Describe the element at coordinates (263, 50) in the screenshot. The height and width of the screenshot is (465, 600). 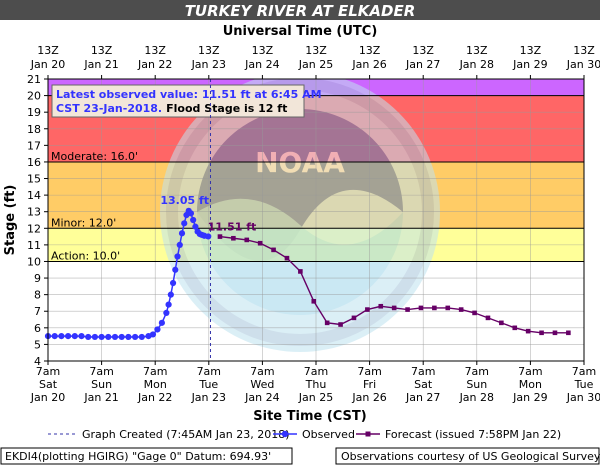
I see `top-tick-time-4: 13Z` at that location.